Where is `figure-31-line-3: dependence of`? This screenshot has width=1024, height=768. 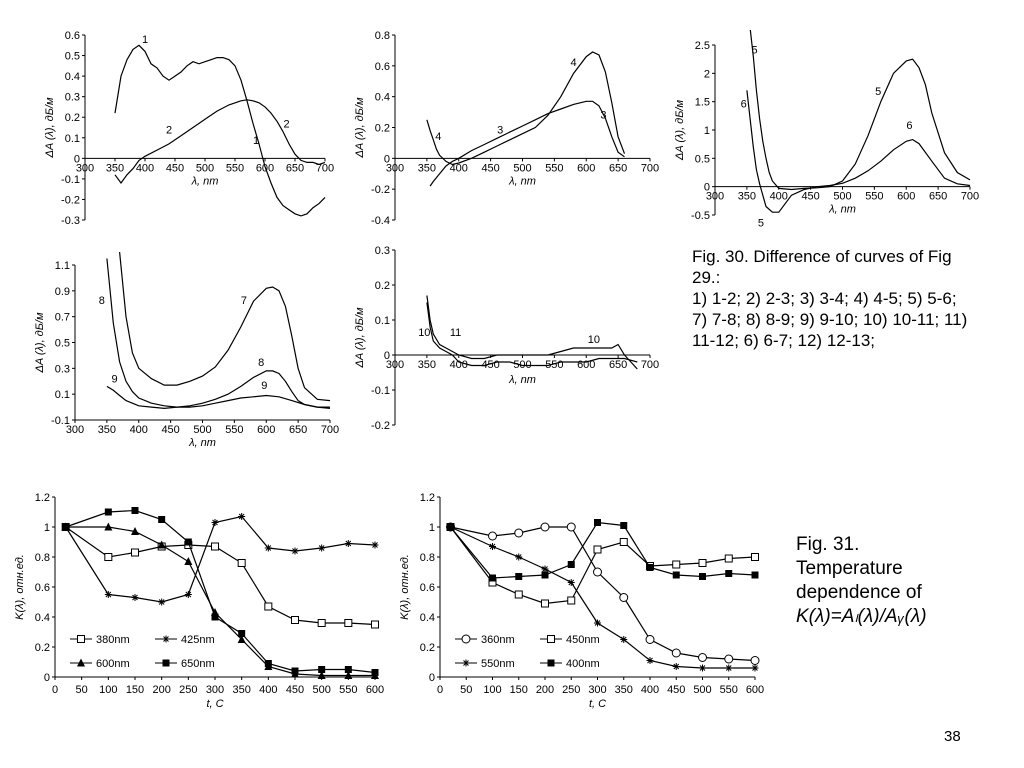
figure-31-line-3: dependence of is located at coordinates (859, 592).